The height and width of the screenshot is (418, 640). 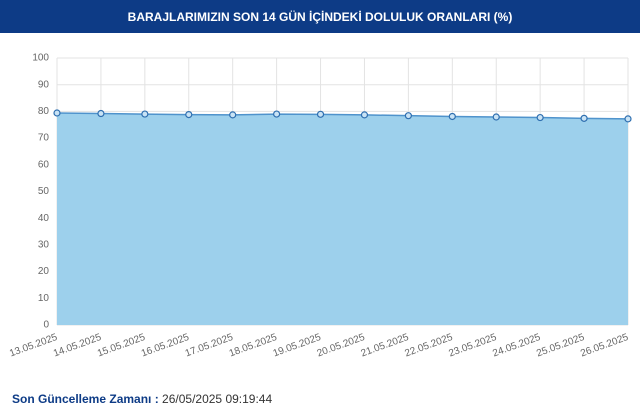 I want to click on y-tick-label: 100, so click(x=40, y=58).